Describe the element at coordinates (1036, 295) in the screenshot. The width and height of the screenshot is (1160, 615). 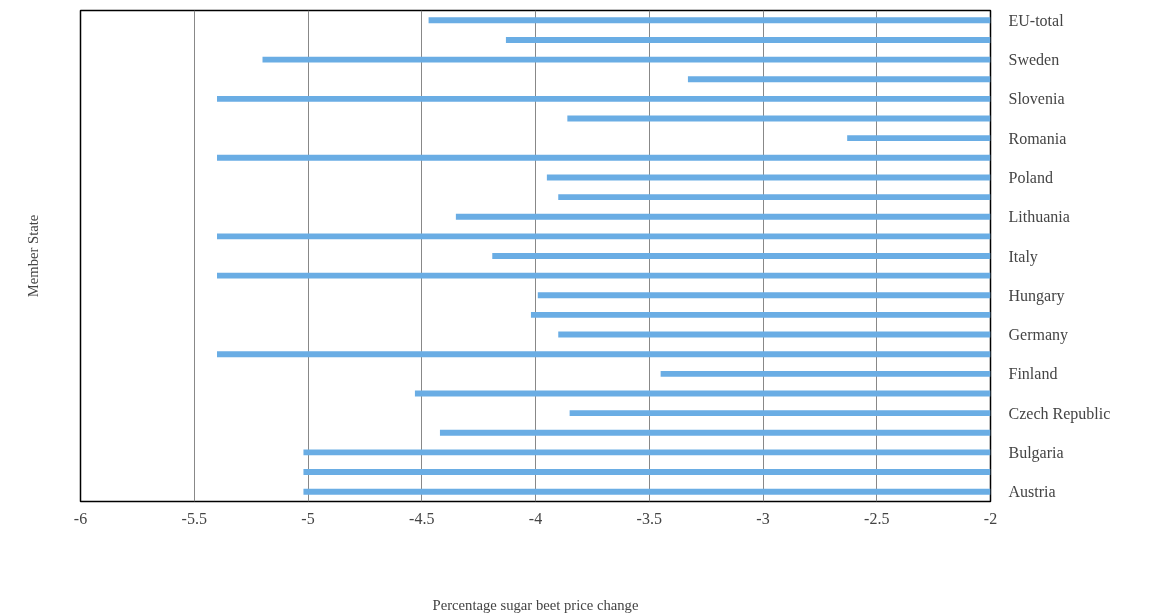
I see `y-tick-label: Hungary` at that location.